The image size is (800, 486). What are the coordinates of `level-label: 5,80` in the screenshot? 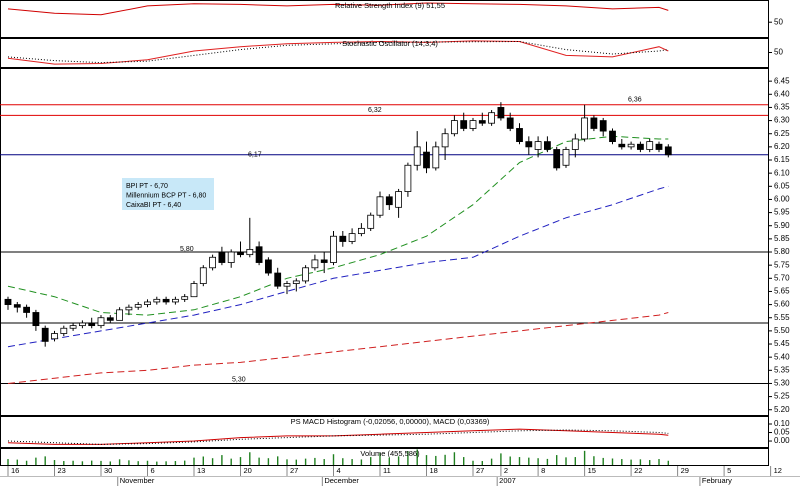 It's located at (187, 249).